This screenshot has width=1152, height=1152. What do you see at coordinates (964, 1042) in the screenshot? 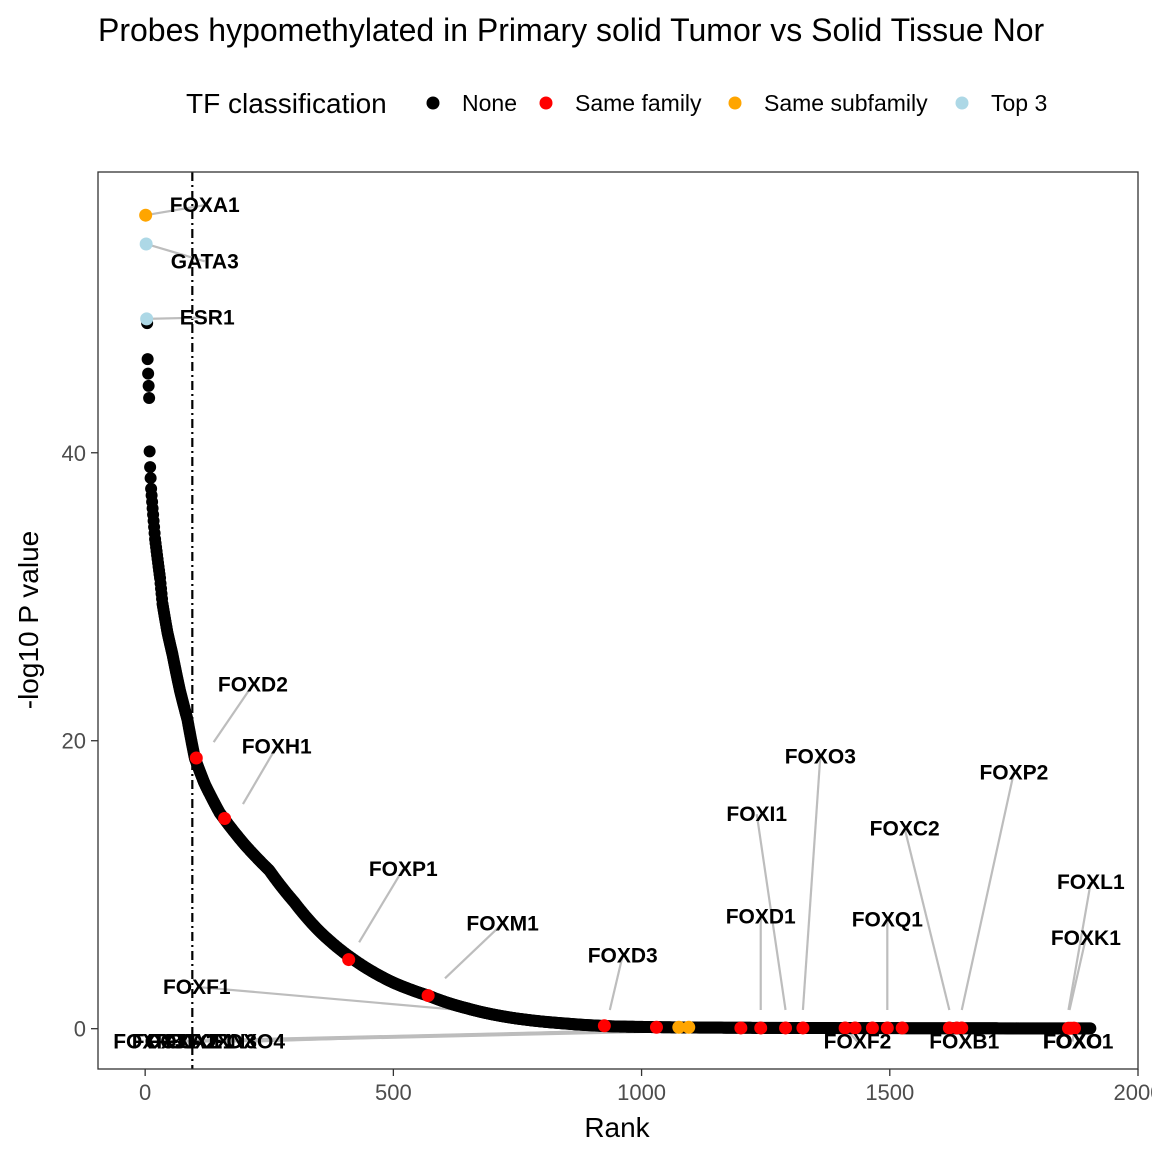
I see `gene-label-18: FOXB1` at bounding box center [964, 1042].